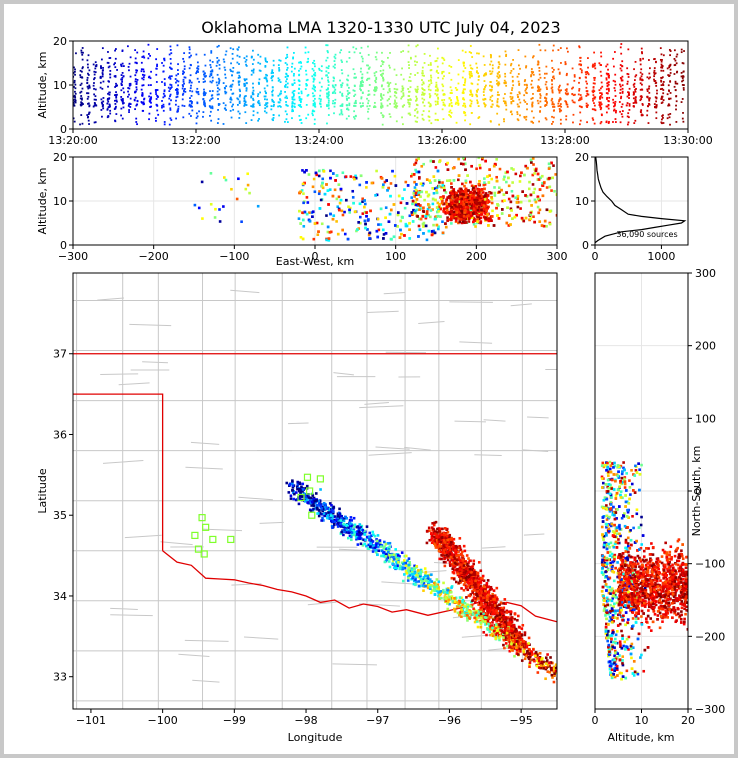 This screenshot has height=758, width=738. Describe the element at coordinates (313, 254) in the screenshot. I see `ew-axis-ticks: −300 −200 −100 0 100 200 300` at that location.